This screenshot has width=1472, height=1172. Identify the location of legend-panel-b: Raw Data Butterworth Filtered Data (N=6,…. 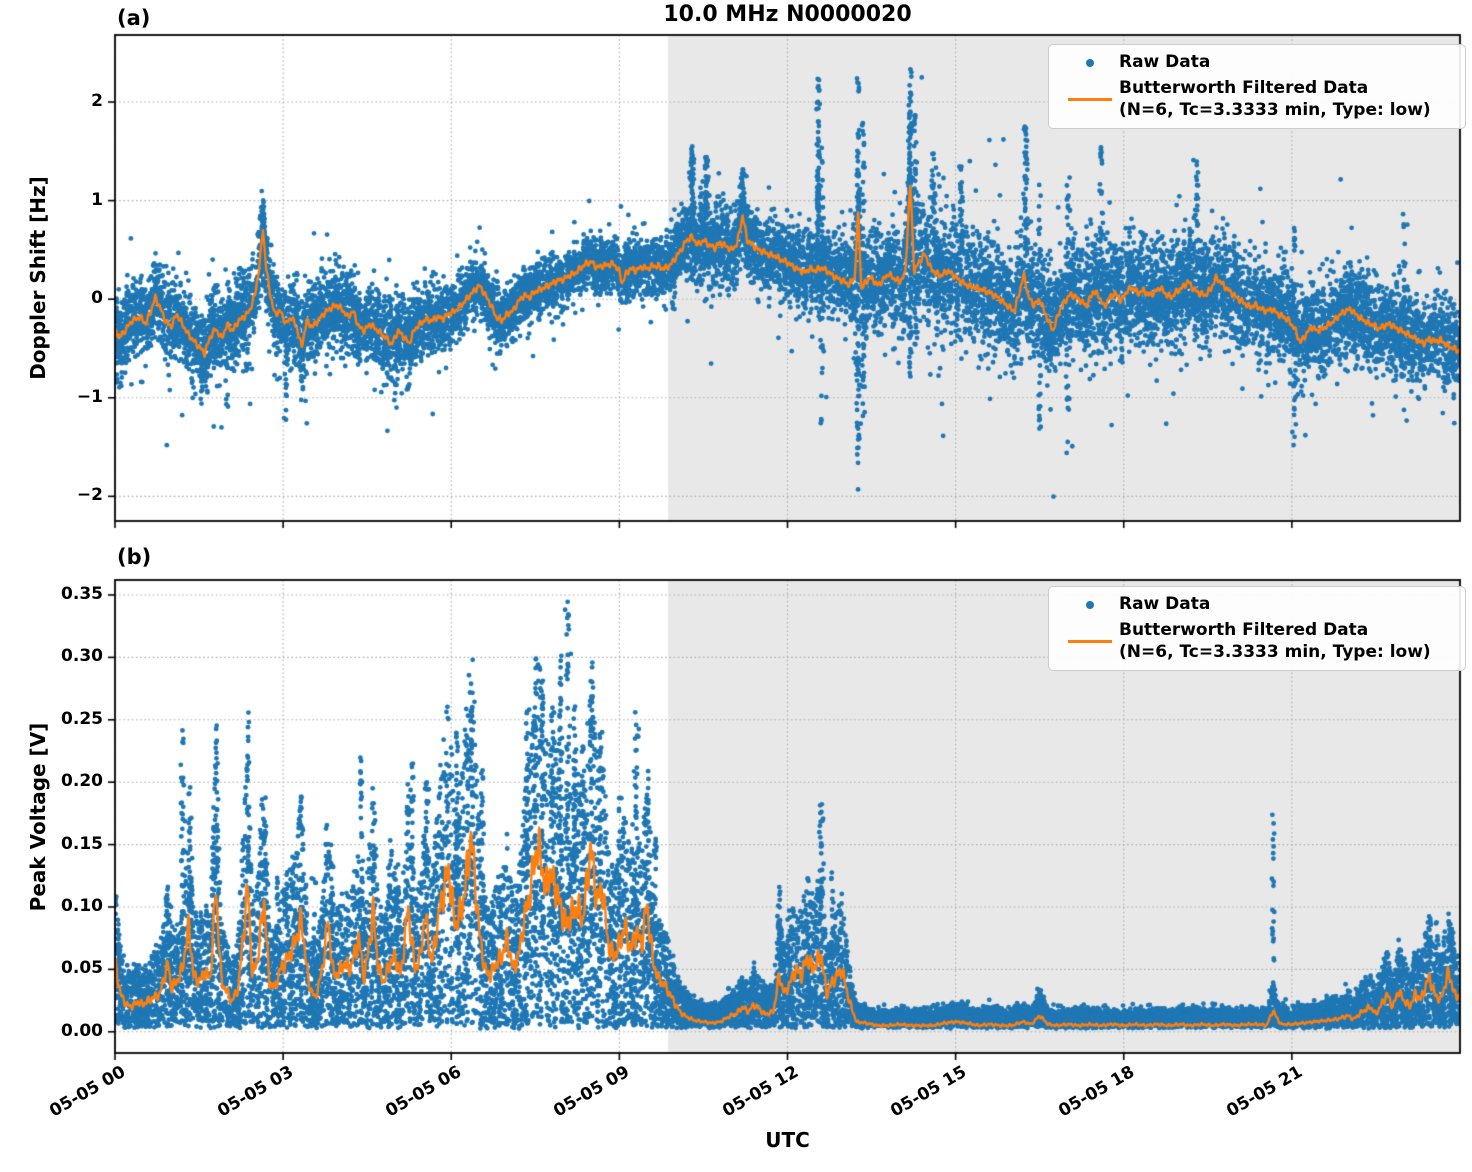
(1257, 629).